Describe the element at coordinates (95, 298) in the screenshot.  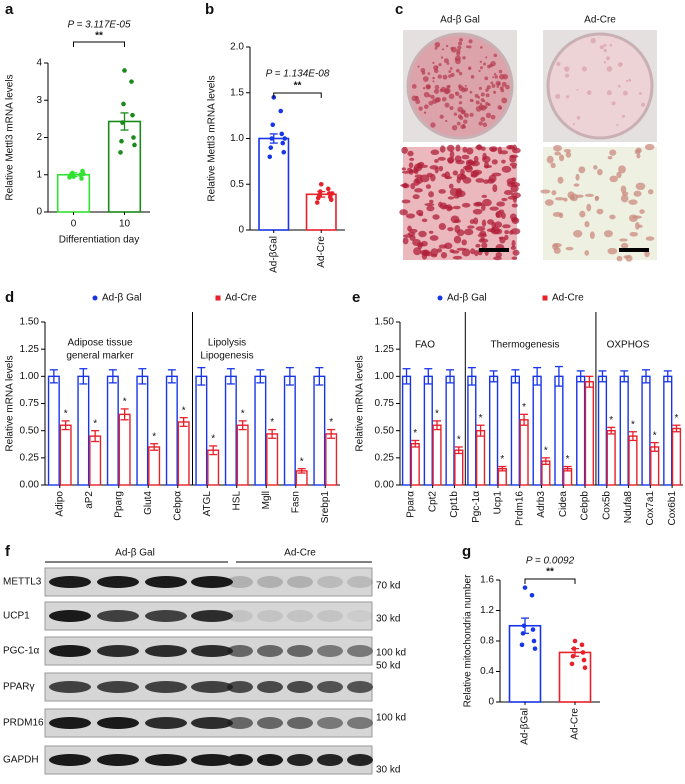
I see `legend-marker` at that location.